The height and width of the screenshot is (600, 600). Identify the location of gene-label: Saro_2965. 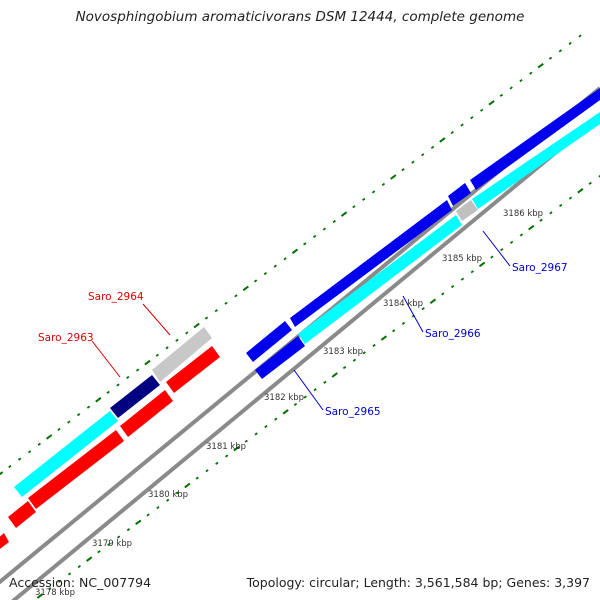
(353, 412).